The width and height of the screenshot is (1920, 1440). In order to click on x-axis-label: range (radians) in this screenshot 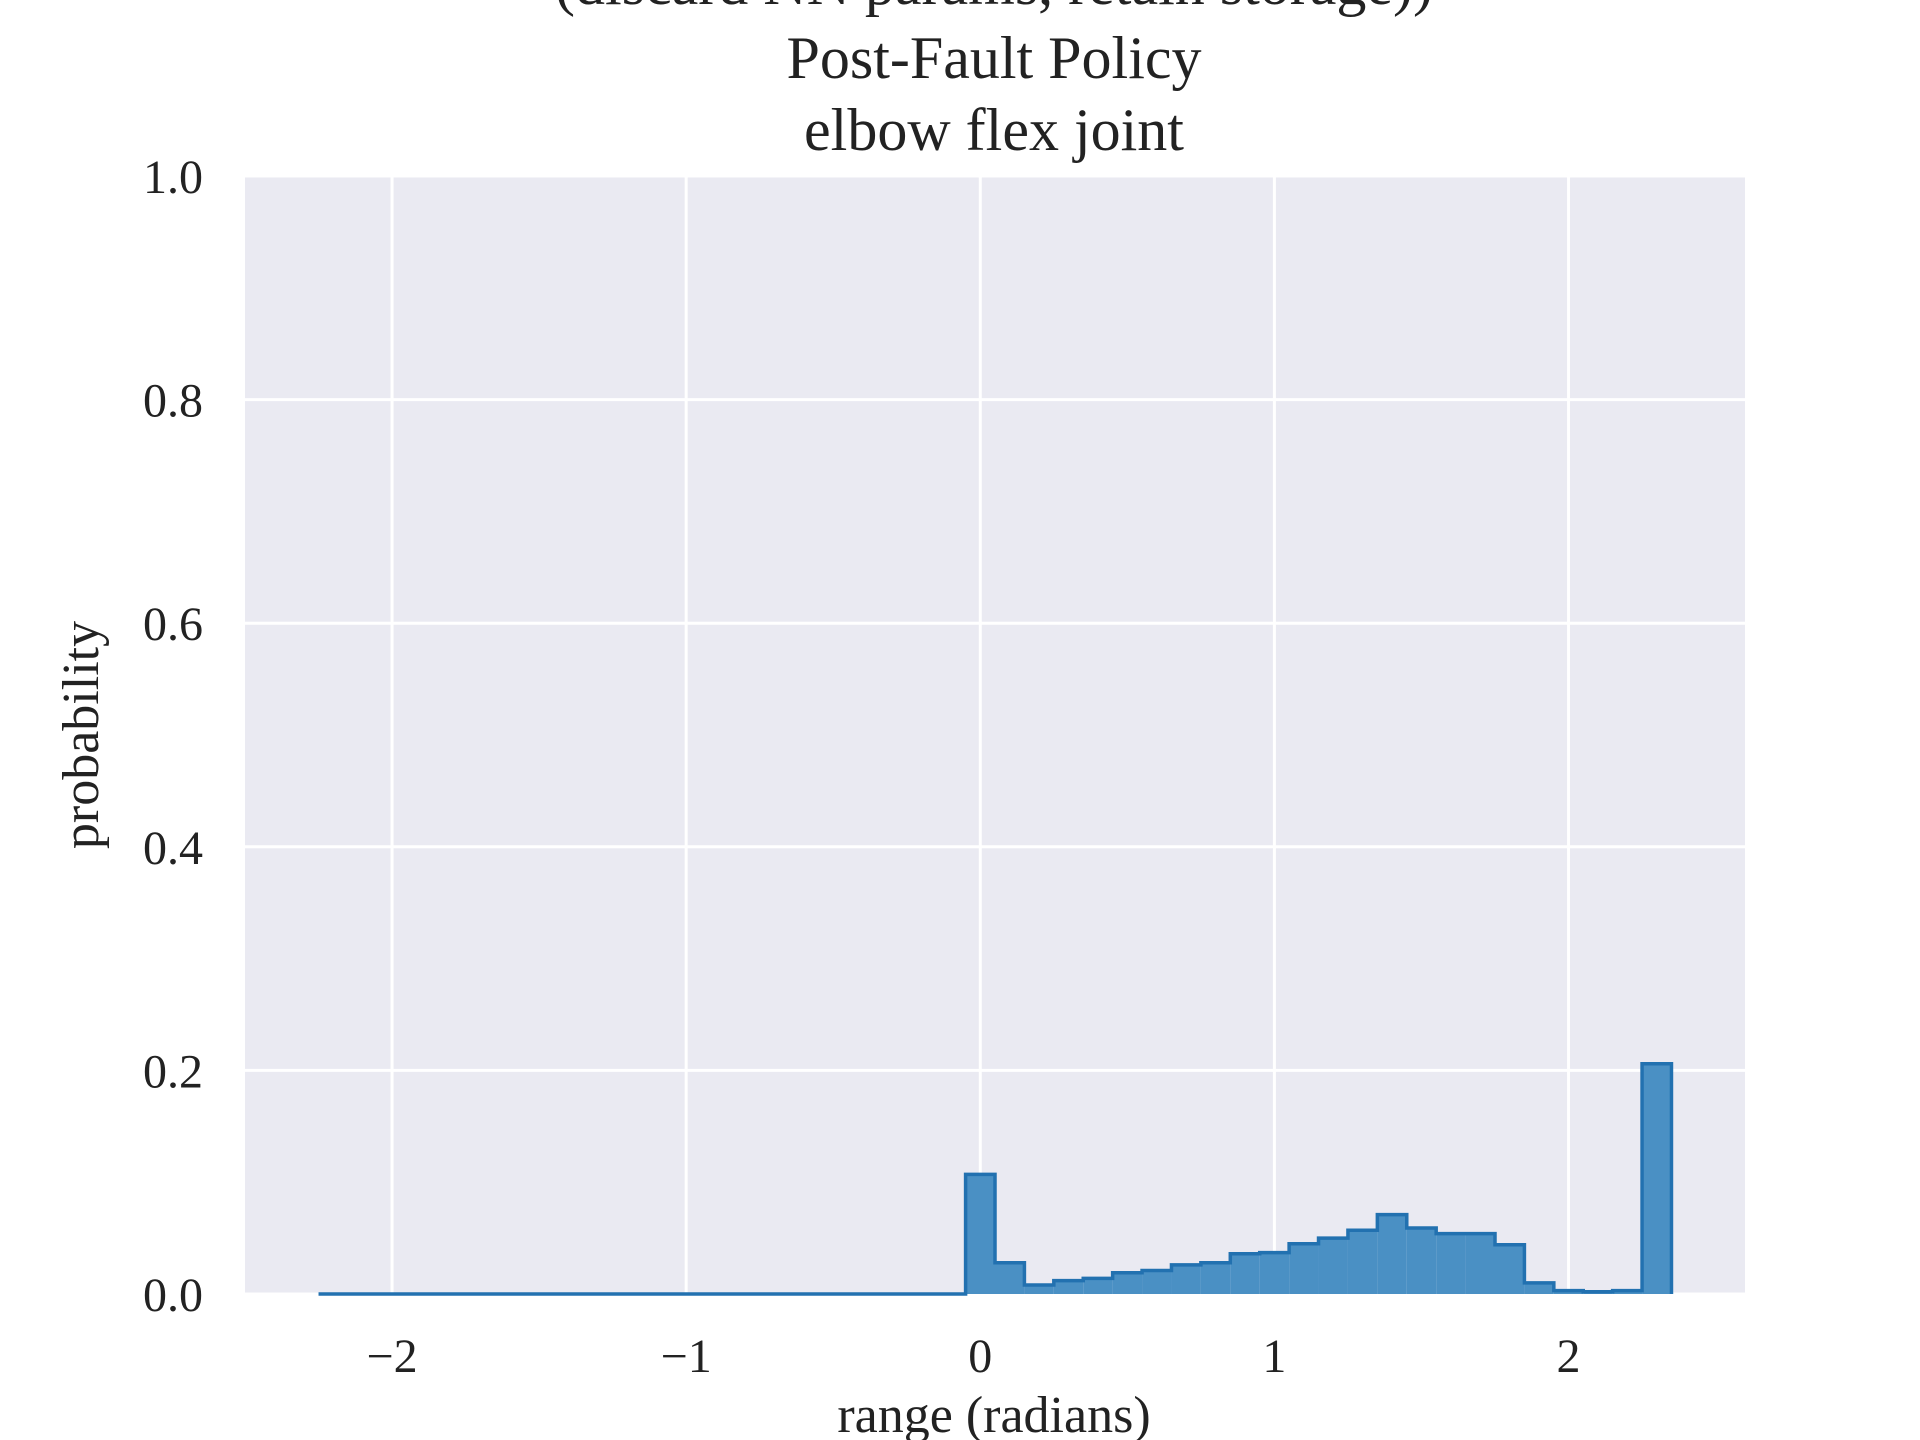, I will do `click(993, 1413)`.